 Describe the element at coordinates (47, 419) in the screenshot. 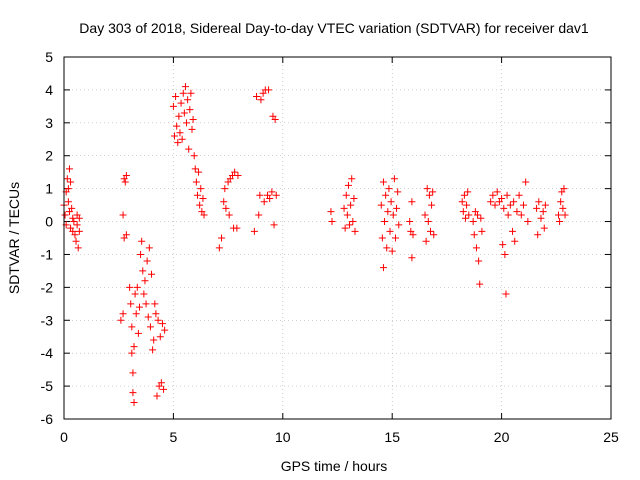

I see `y-tick-label: -6` at that location.